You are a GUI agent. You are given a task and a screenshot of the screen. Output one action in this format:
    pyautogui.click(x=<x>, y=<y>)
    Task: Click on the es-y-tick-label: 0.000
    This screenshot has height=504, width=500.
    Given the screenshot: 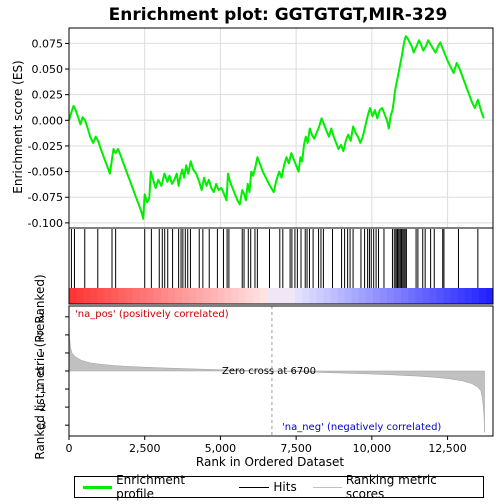 What is the action you would take?
    pyautogui.click(x=48, y=120)
    